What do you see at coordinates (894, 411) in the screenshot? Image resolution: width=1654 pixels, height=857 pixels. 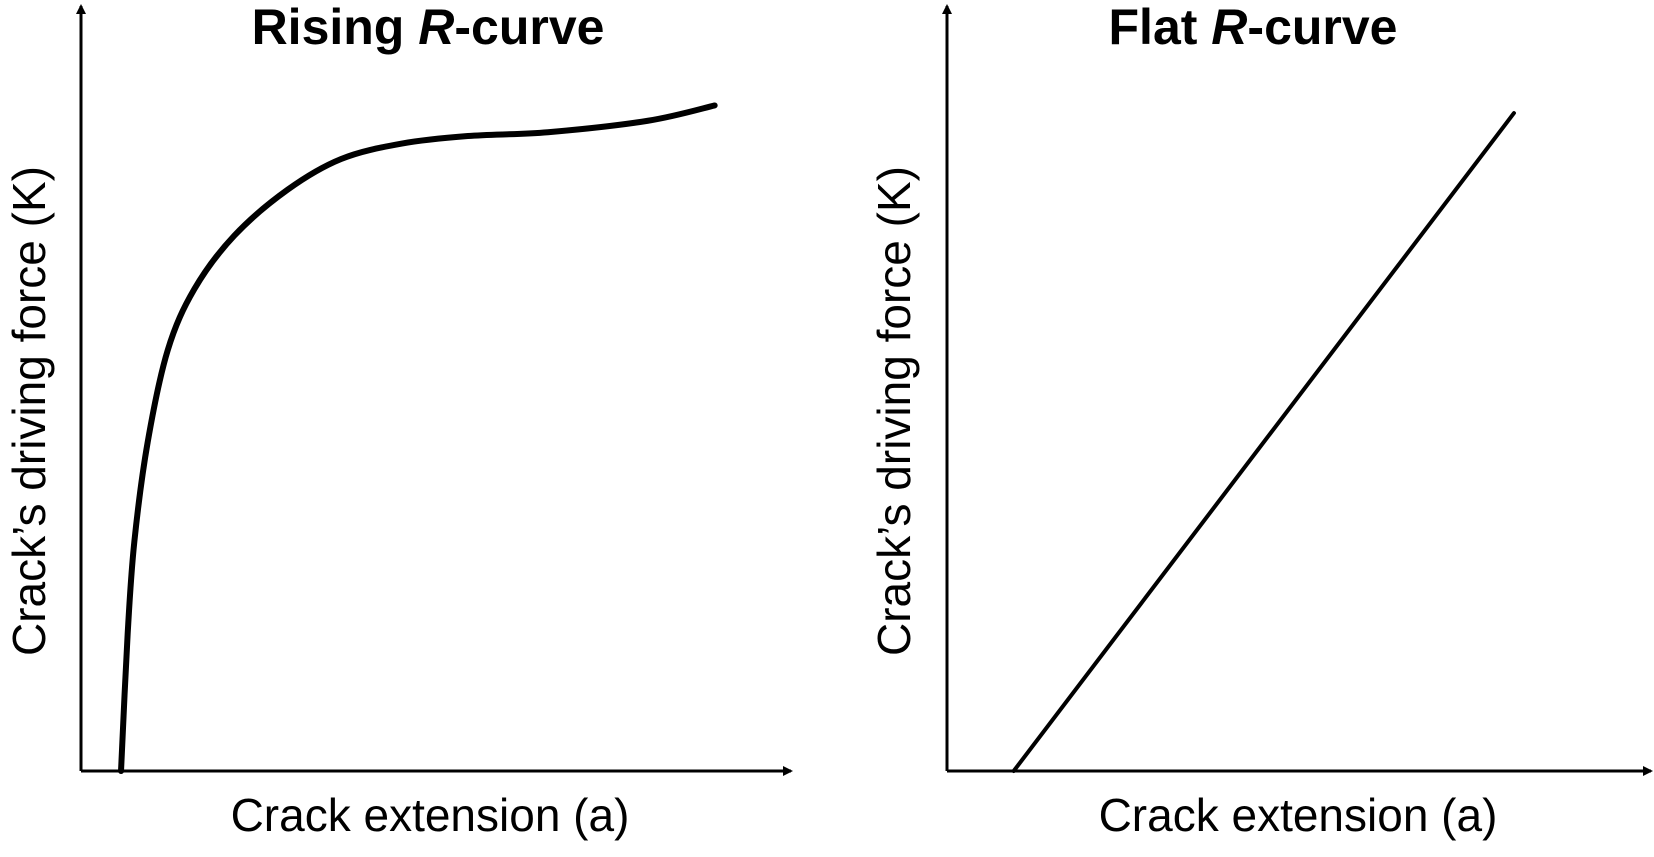 I see `right-y-axis-label: Crack’s driving force (K)` at bounding box center [894, 411].